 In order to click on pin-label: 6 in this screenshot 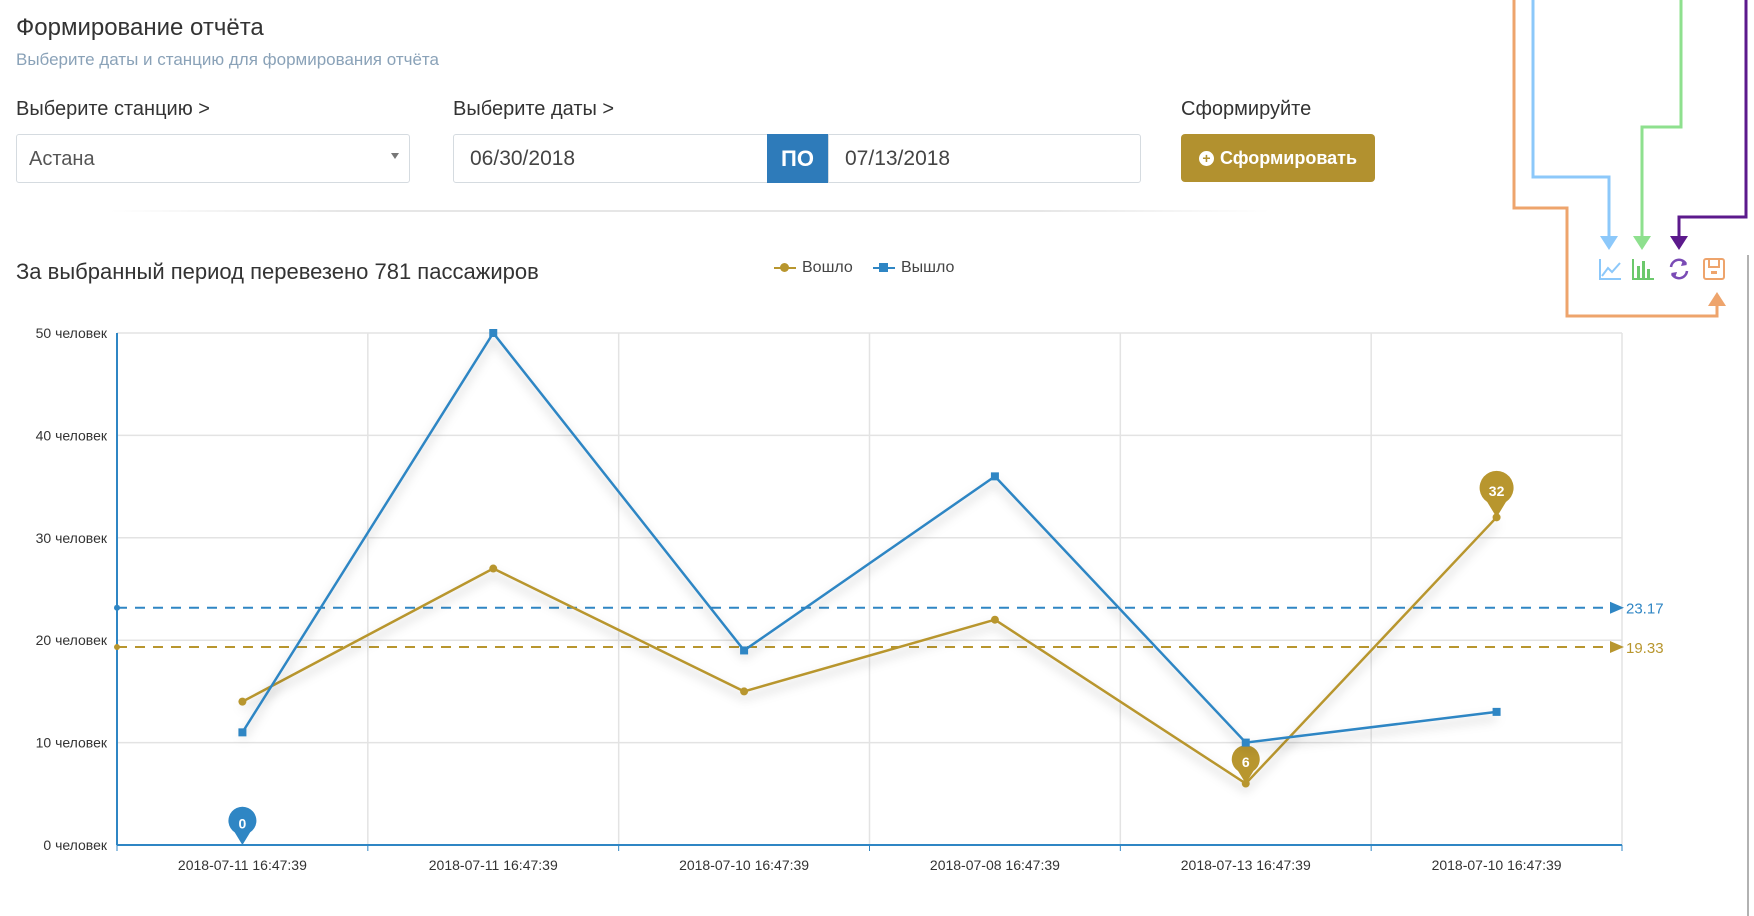, I will do `click(1246, 762)`.